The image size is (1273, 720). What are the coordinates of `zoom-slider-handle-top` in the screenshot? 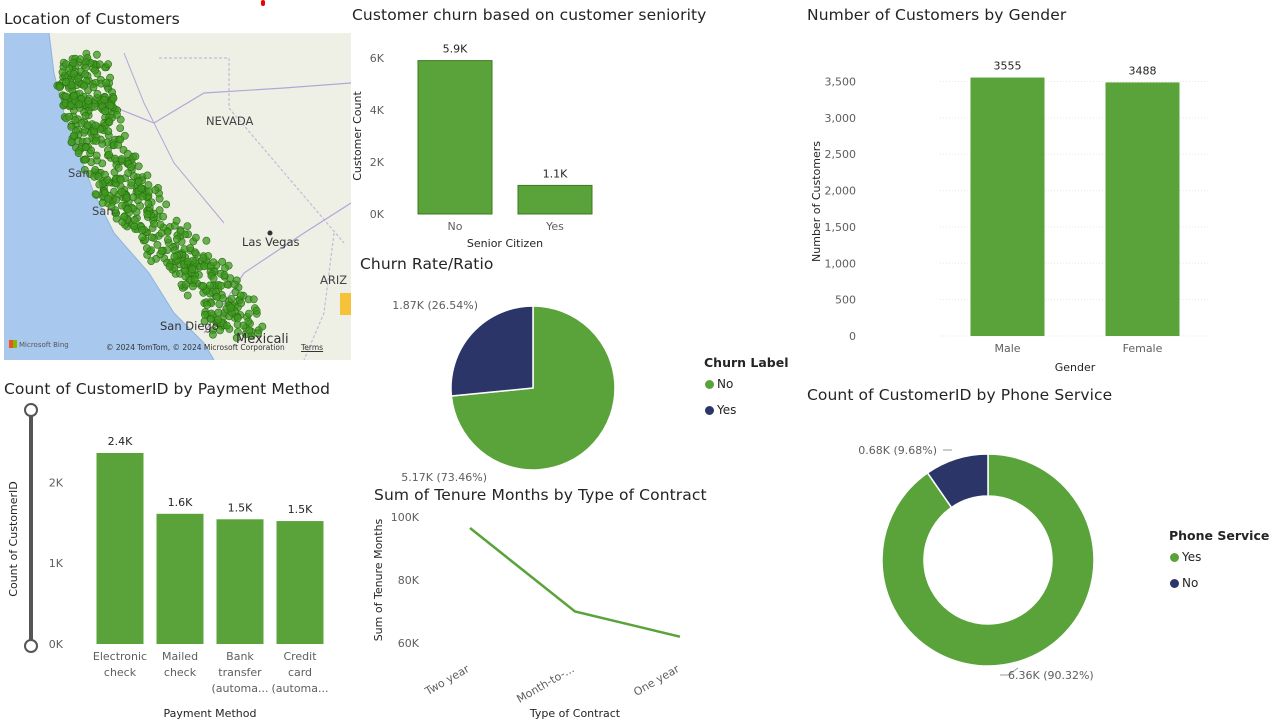 It's located at (31, 410).